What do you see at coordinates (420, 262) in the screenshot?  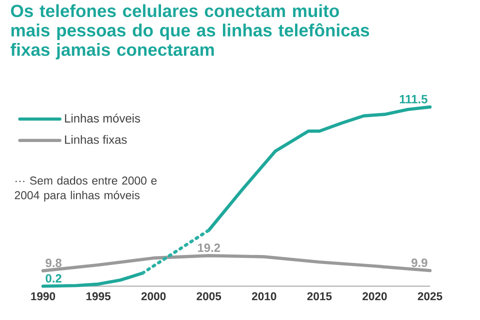 I see `data-label: 9.9` at bounding box center [420, 262].